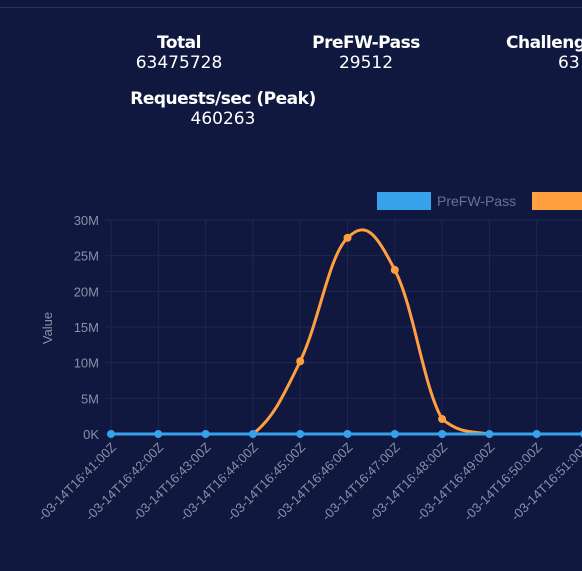 This screenshot has width=582, height=571. What do you see at coordinates (77, 481) in the screenshot?
I see `x-tick-label: -03-14T16:41:00Z` at bounding box center [77, 481].